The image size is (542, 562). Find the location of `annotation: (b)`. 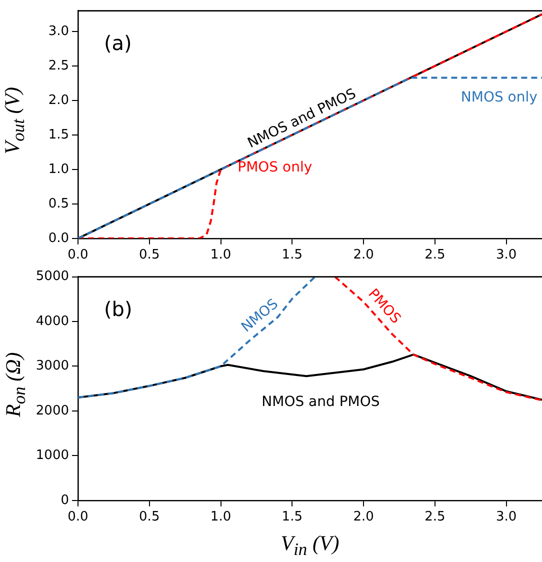

annotation: (b) is located at coordinates (118, 309).